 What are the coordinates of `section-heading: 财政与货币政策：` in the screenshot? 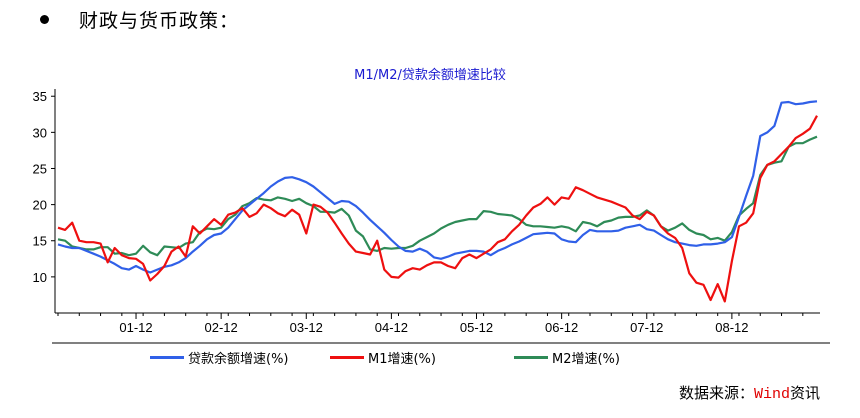 It's located at (139, 19).